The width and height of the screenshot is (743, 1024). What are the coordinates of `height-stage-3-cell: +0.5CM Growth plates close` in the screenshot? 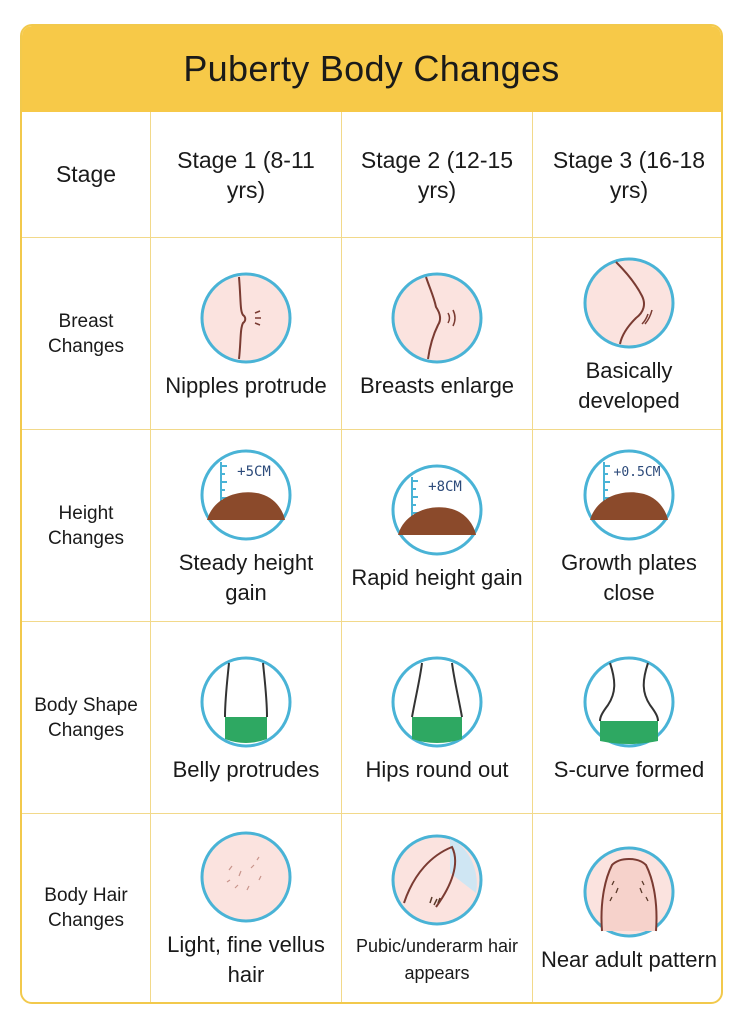 It's located at (627, 526).